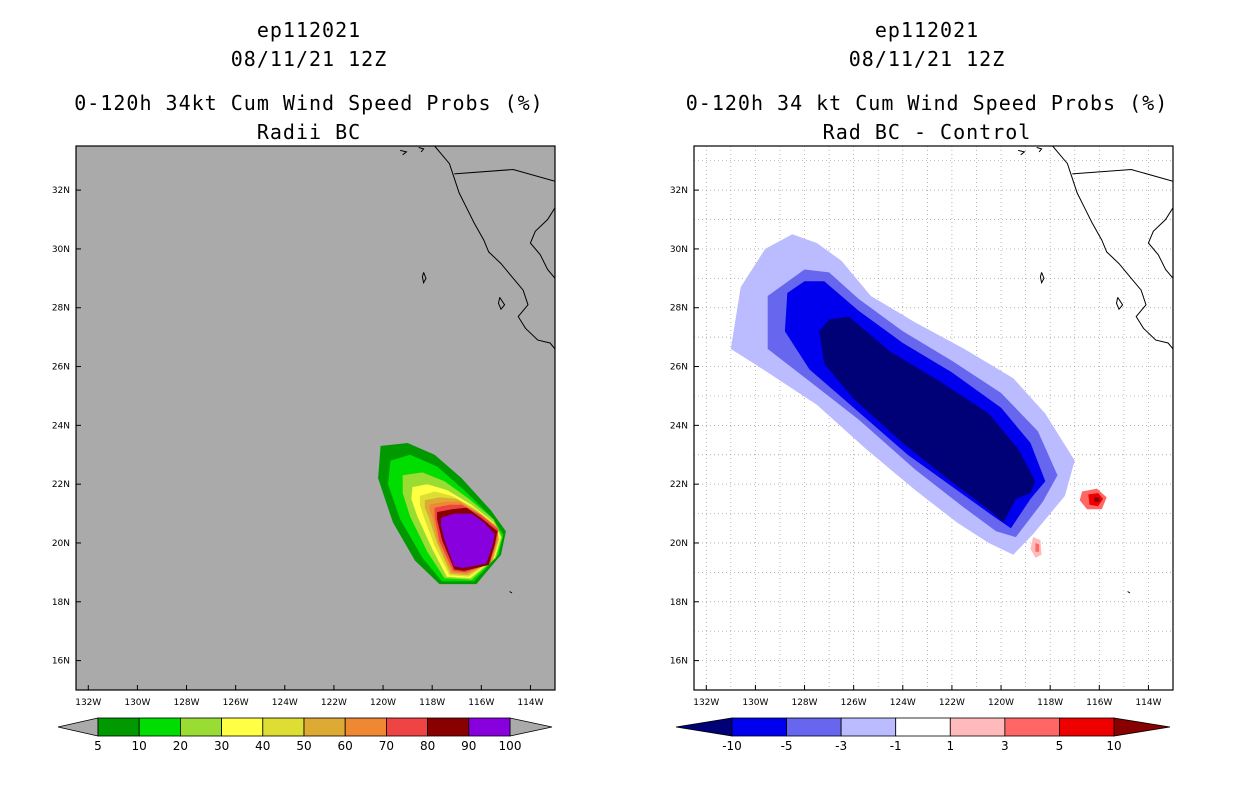 The width and height of the screenshot is (1236, 800). I want to click on left-ytick-label: 26N, so click(61, 368).